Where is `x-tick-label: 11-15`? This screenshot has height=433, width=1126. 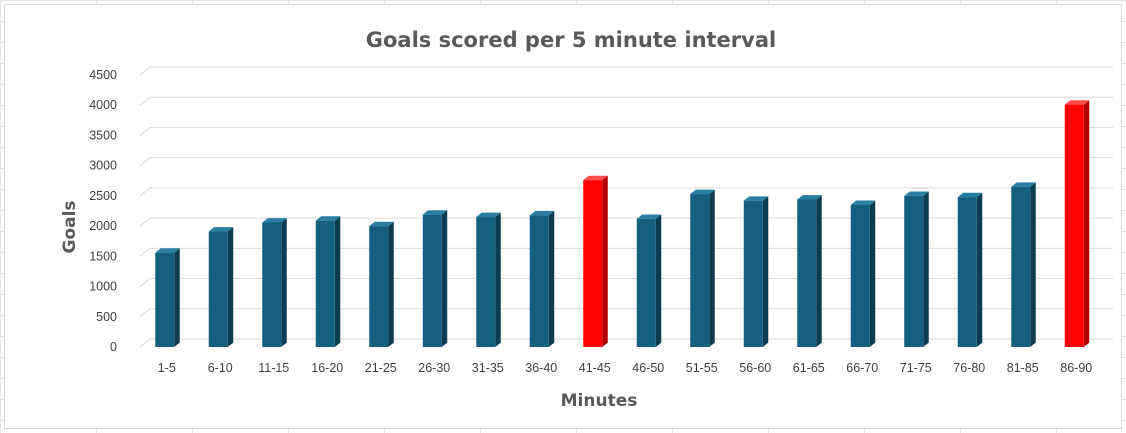 x-tick-label: 11-15 is located at coordinates (273, 368).